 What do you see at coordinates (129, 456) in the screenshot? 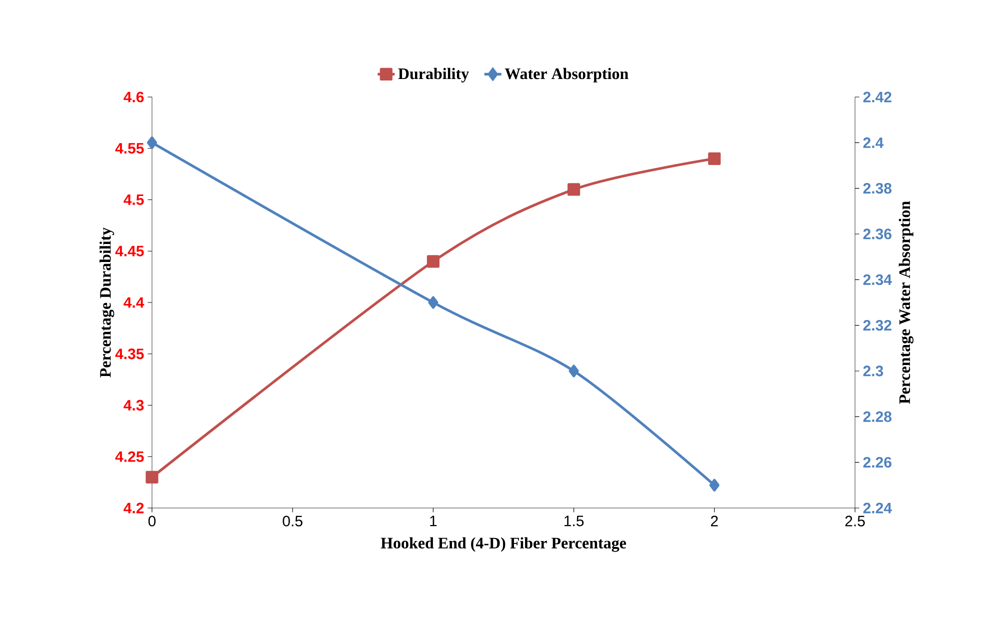
I see `y-tick-label: 4.25` at bounding box center [129, 456].